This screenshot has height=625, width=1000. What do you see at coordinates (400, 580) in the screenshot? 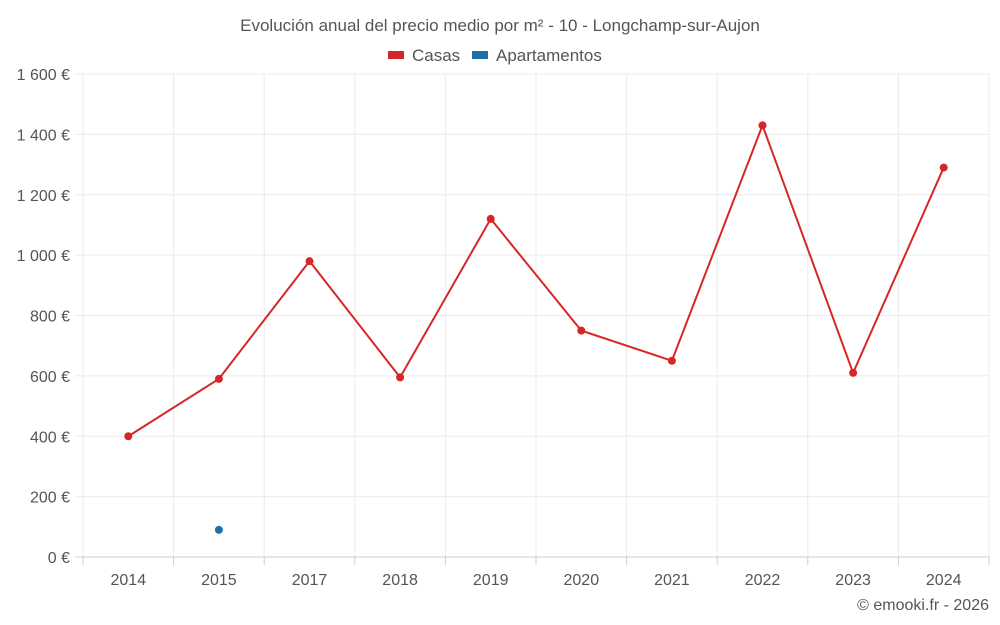
I see `x-tick-label: 2018` at bounding box center [400, 580].